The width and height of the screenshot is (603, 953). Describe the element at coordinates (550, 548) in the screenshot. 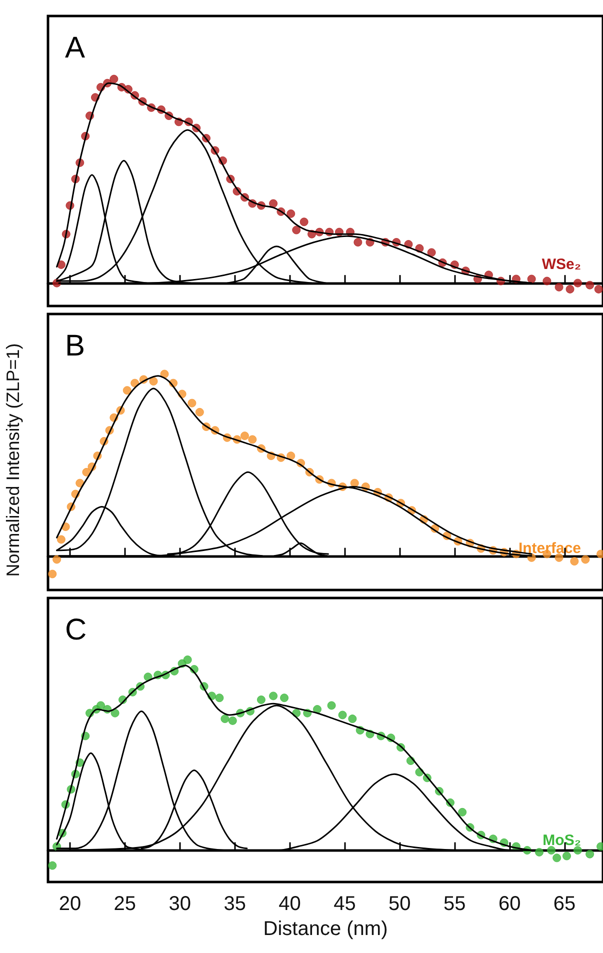

I see `series-label: Interface` at that location.